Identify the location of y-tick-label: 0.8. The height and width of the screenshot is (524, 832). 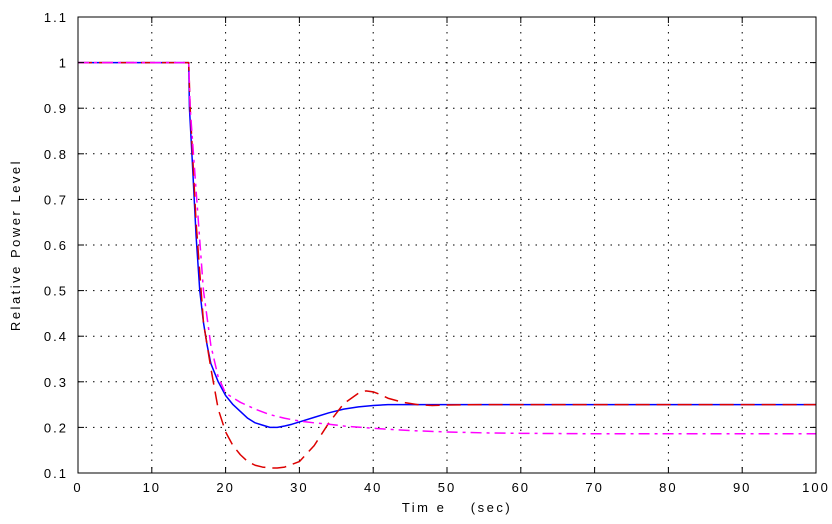
(56, 154).